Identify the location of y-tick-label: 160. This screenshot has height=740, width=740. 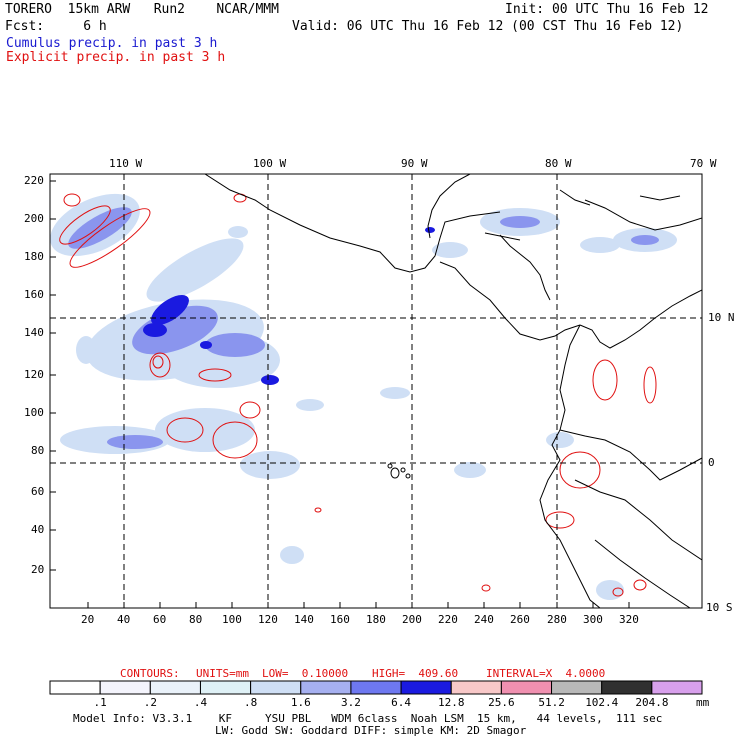
(34, 294).